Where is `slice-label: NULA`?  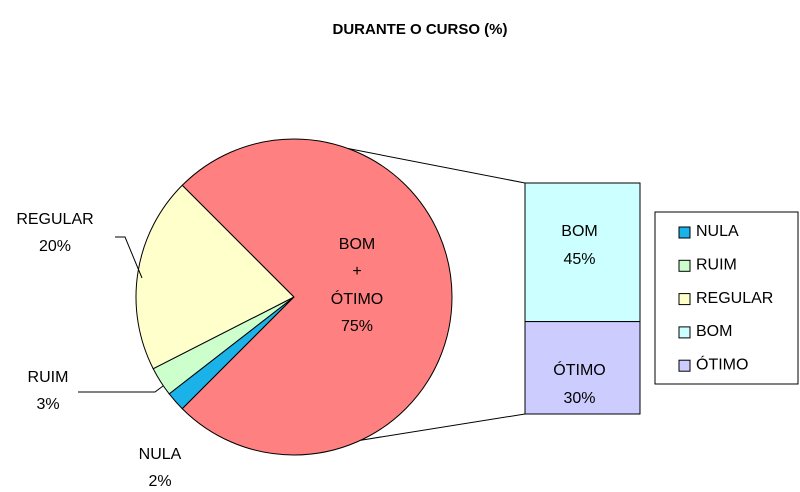 slice-label: NULA is located at coordinates (160, 454).